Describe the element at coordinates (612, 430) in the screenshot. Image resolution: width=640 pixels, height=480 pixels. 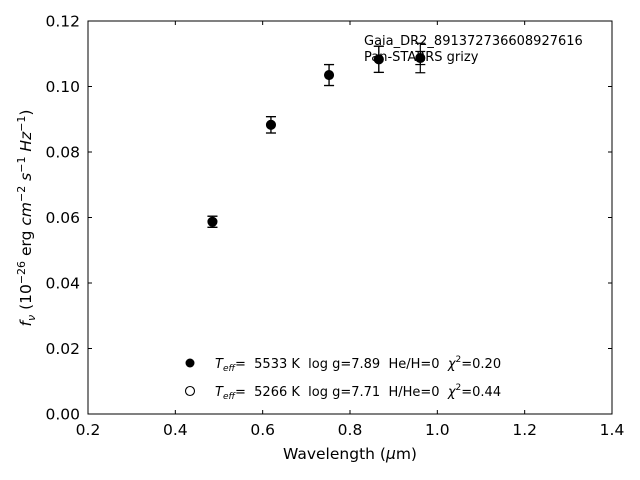
I see `x-tick-label: 1.4` at that location.